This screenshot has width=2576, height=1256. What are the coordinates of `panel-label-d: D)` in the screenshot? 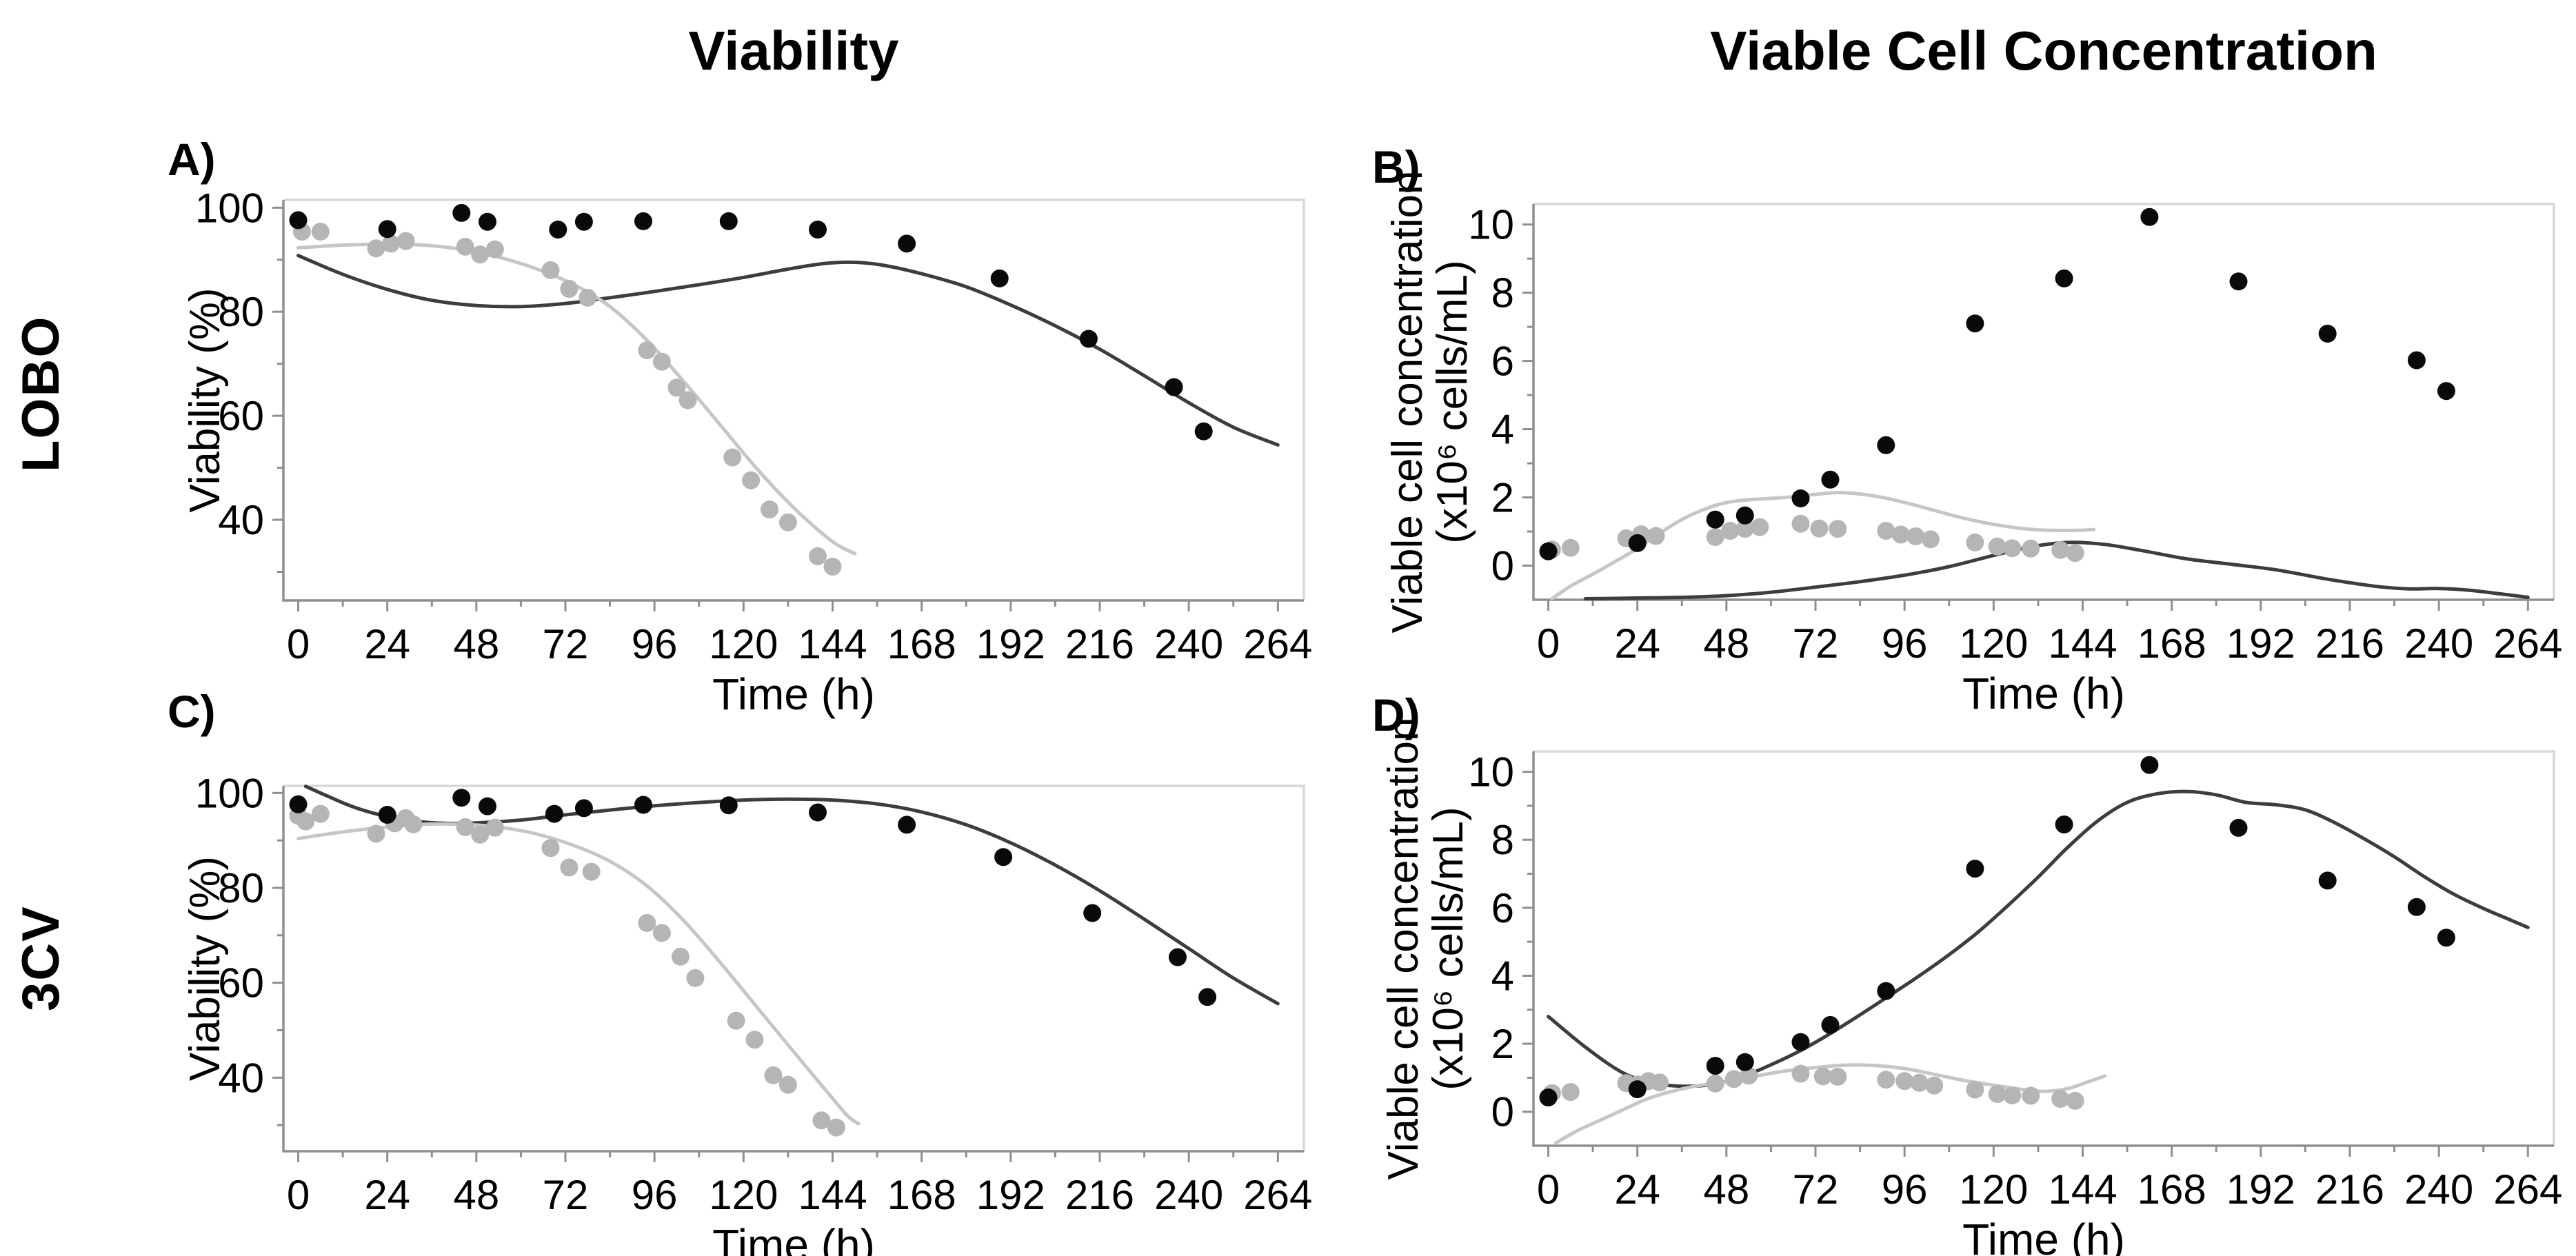 It's located at (1396, 714).